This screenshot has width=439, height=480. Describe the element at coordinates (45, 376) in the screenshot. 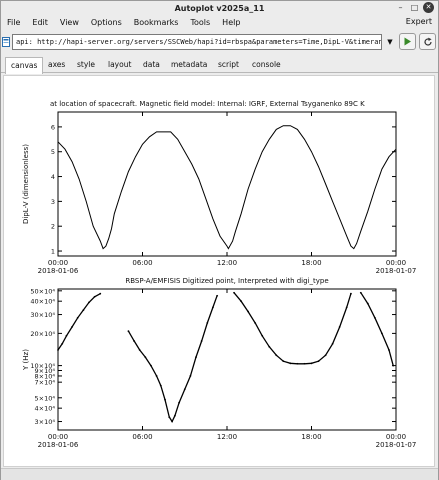

I see `y-tick-label: 8×10⁴` at that location.